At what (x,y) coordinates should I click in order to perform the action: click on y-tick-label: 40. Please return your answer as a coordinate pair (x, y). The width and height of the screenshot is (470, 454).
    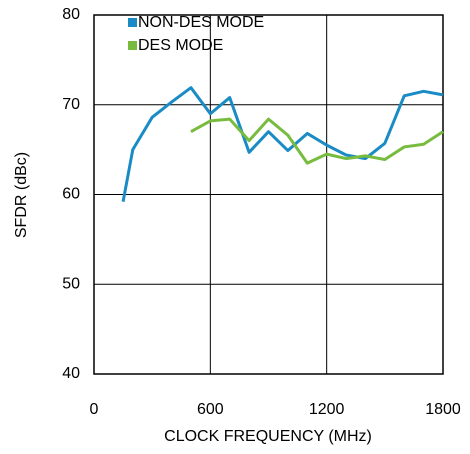
    Looking at the image, I should click on (71, 373).